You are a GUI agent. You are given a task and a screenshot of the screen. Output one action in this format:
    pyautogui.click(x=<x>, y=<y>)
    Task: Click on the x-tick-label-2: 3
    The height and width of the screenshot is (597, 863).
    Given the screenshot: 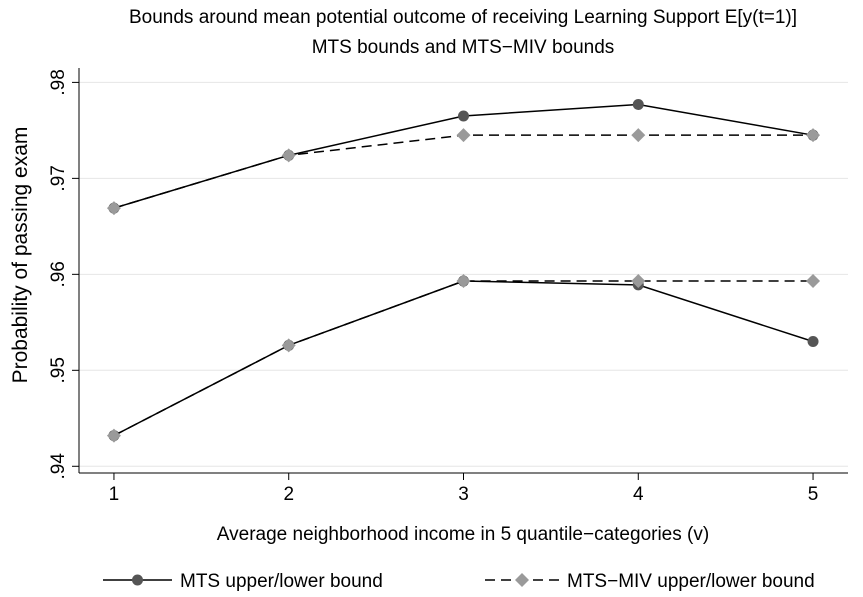 What is the action you would take?
    pyautogui.click(x=463, y=494)
    